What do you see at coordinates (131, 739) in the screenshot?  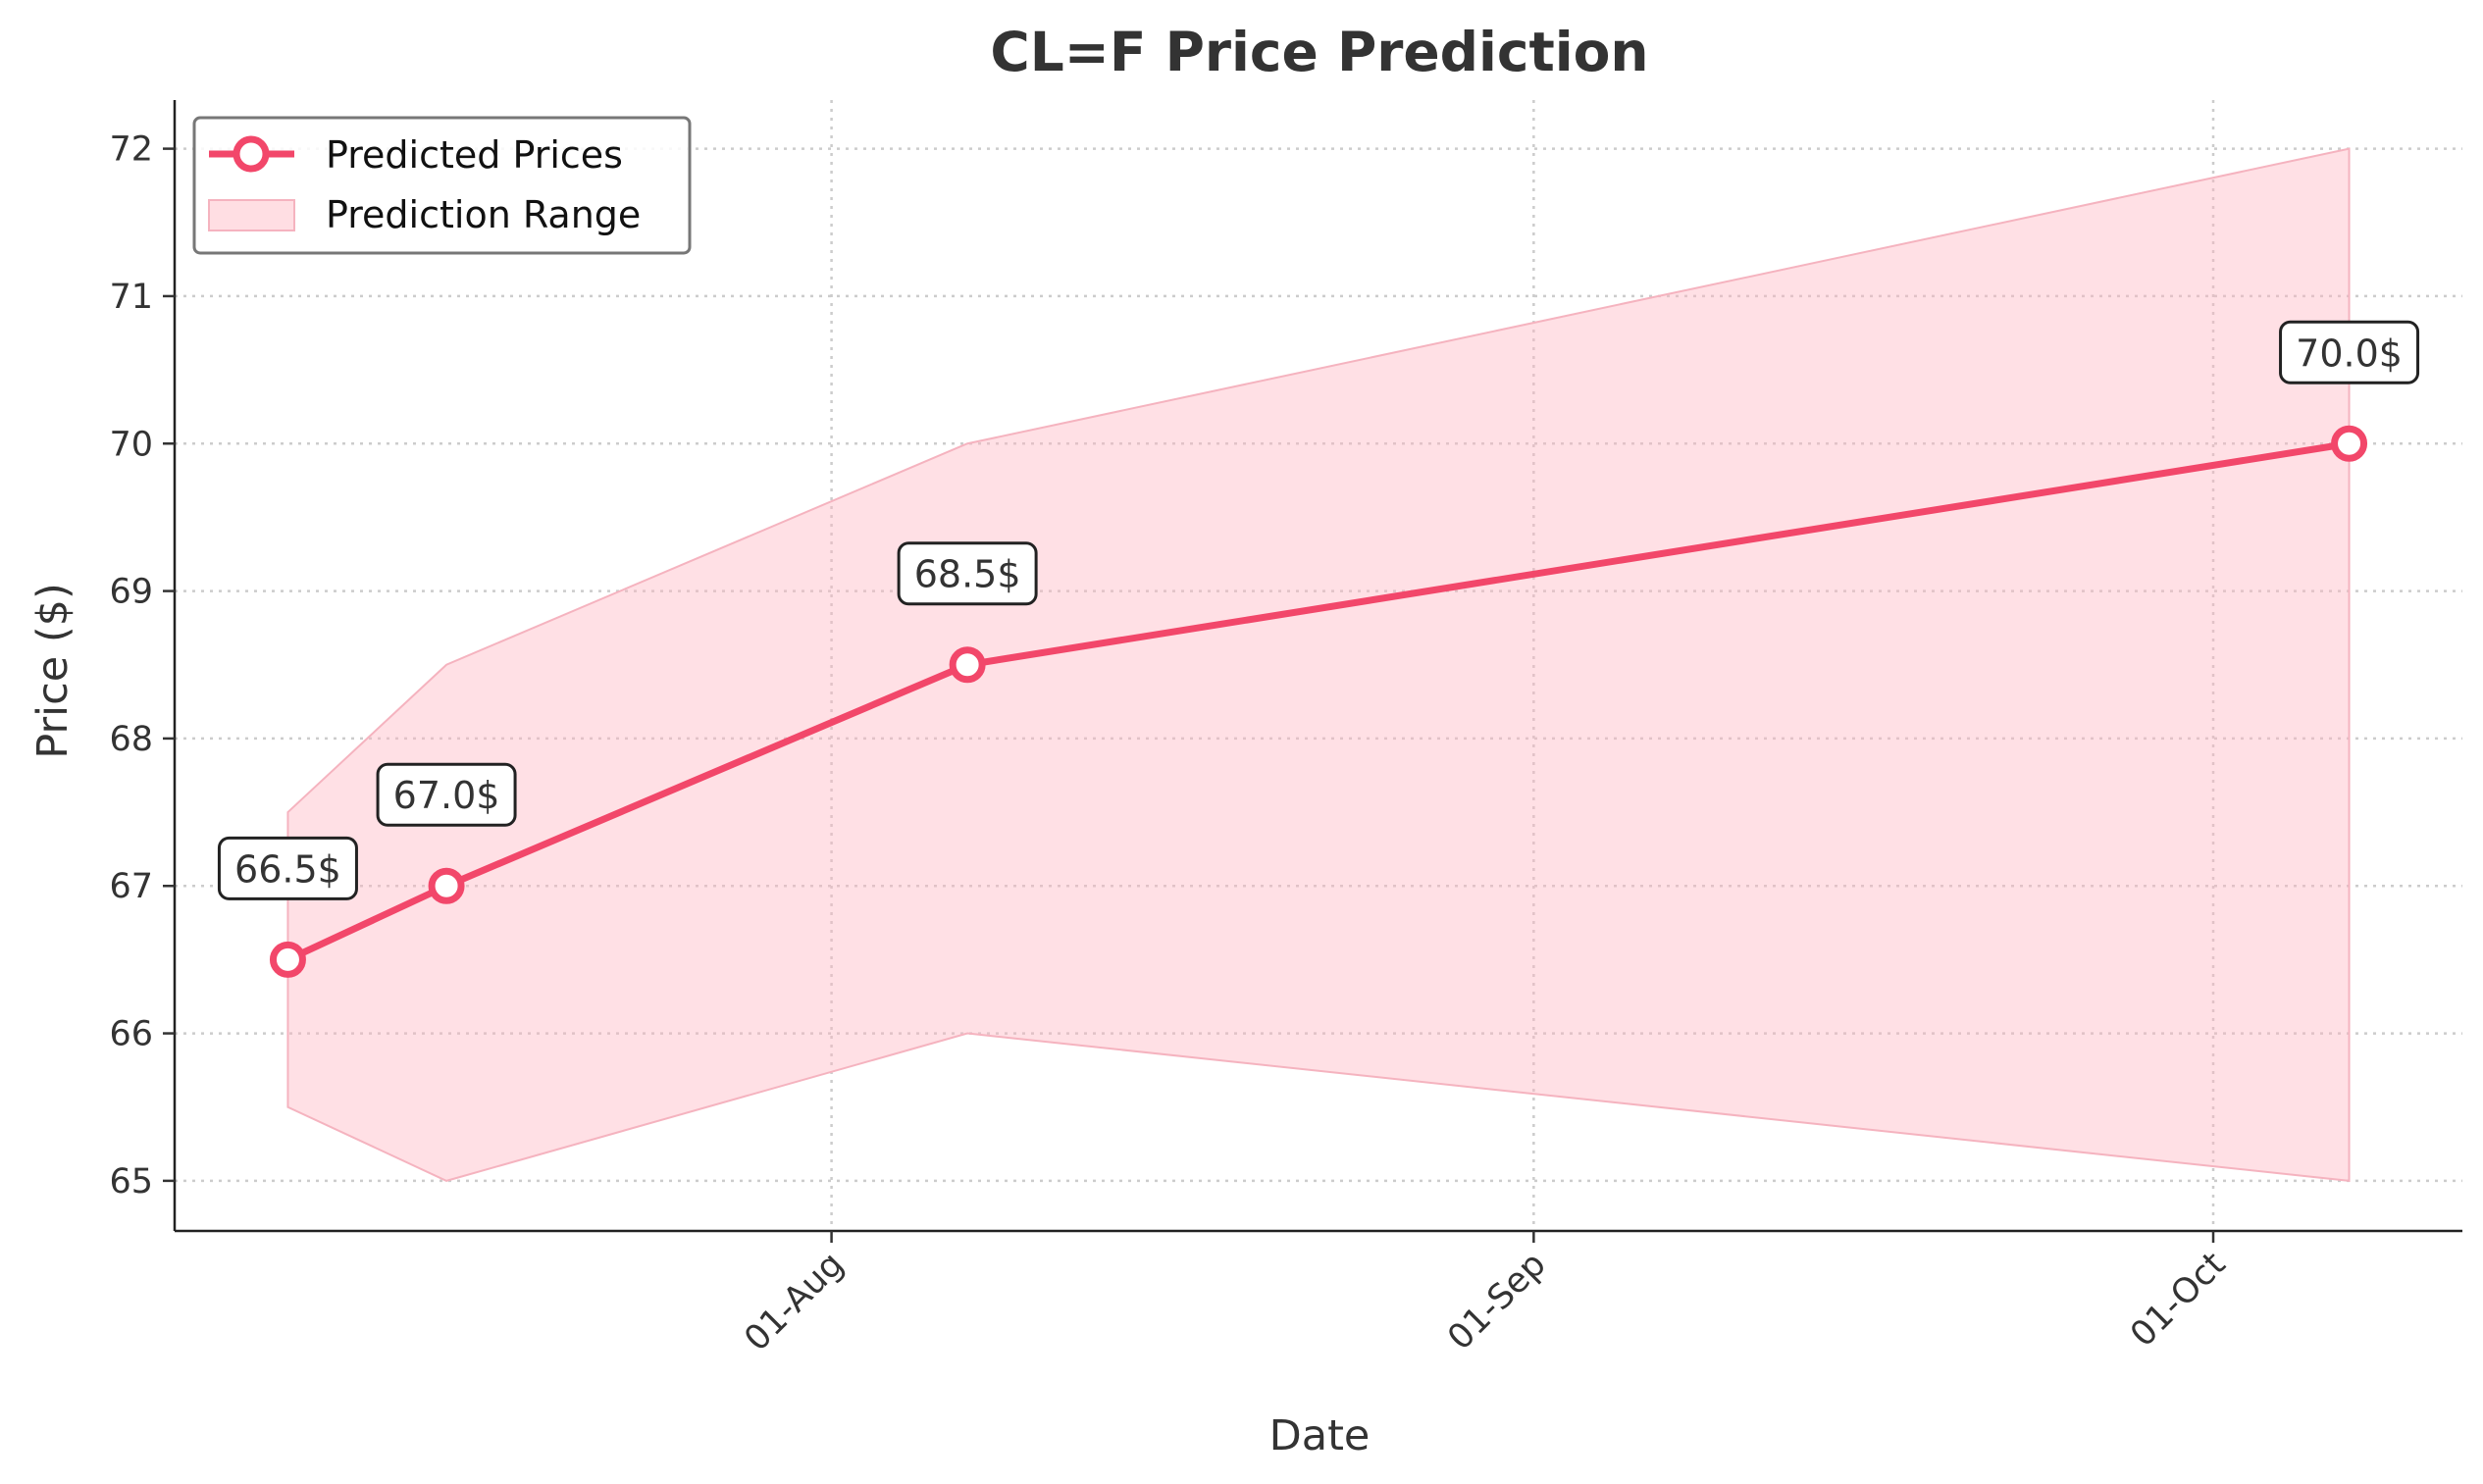 I see `y-tick-label: 68` at bounding box center [131, 739].